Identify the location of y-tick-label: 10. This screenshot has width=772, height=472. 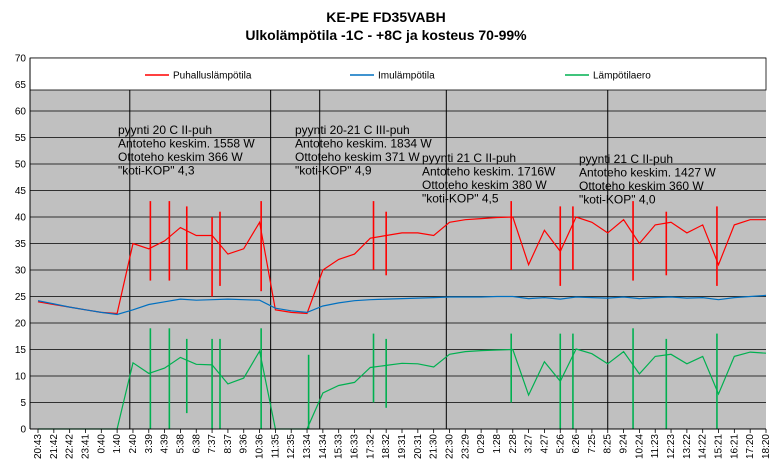
(21, 377).